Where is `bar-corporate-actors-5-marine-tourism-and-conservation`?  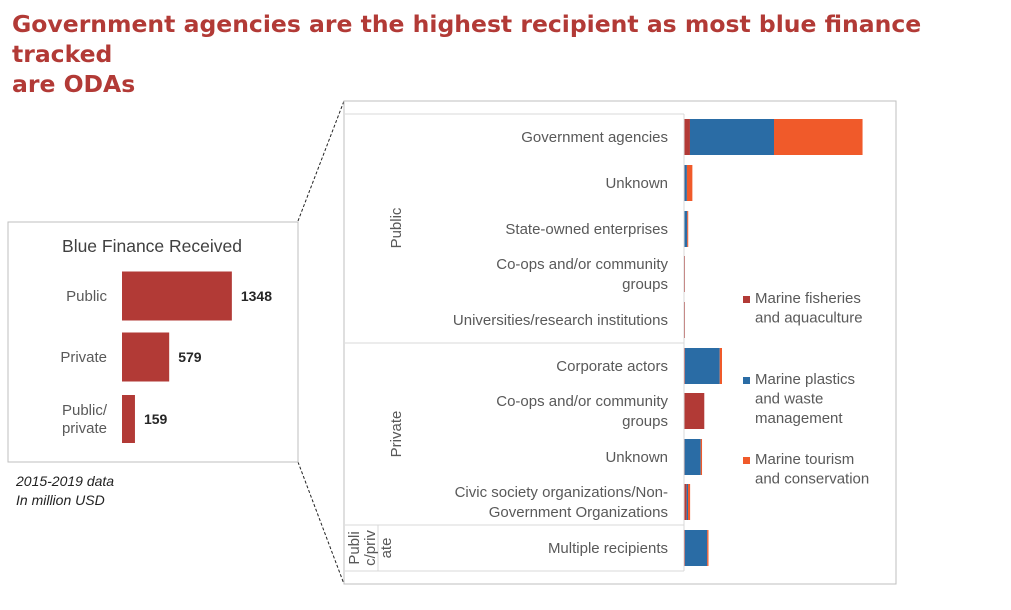
bar-corporate-actors-5-marine-tourism-and-conservation is located at coordinates (720, 366).